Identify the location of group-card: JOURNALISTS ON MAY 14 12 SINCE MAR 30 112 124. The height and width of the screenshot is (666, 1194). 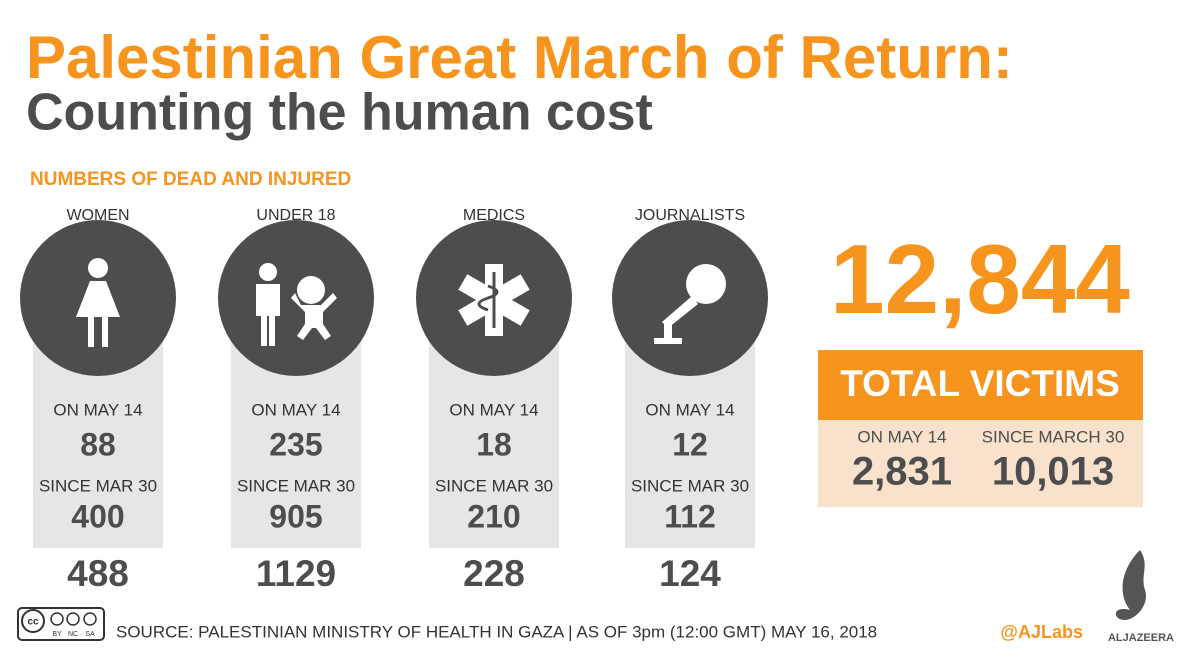
(690, 400).